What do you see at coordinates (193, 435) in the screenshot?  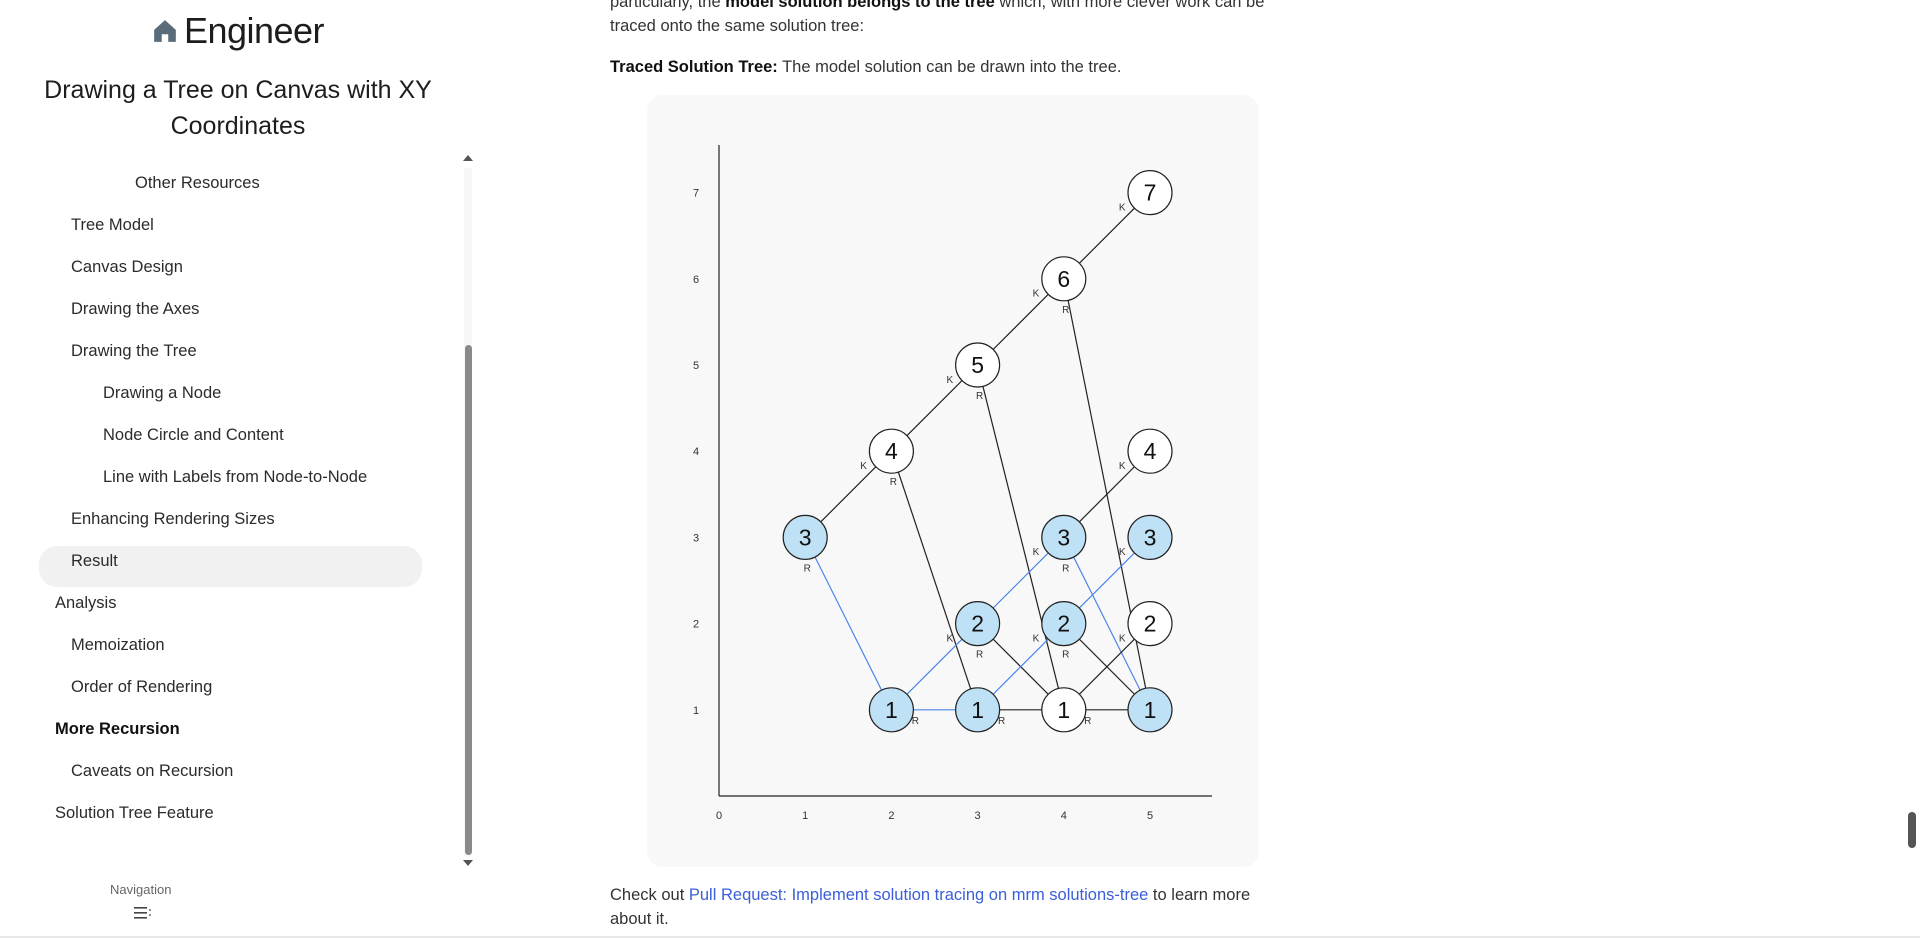 I see `toc-item-node-circle-and-content: Node Circle and Content` at bounding box center [193, 435].